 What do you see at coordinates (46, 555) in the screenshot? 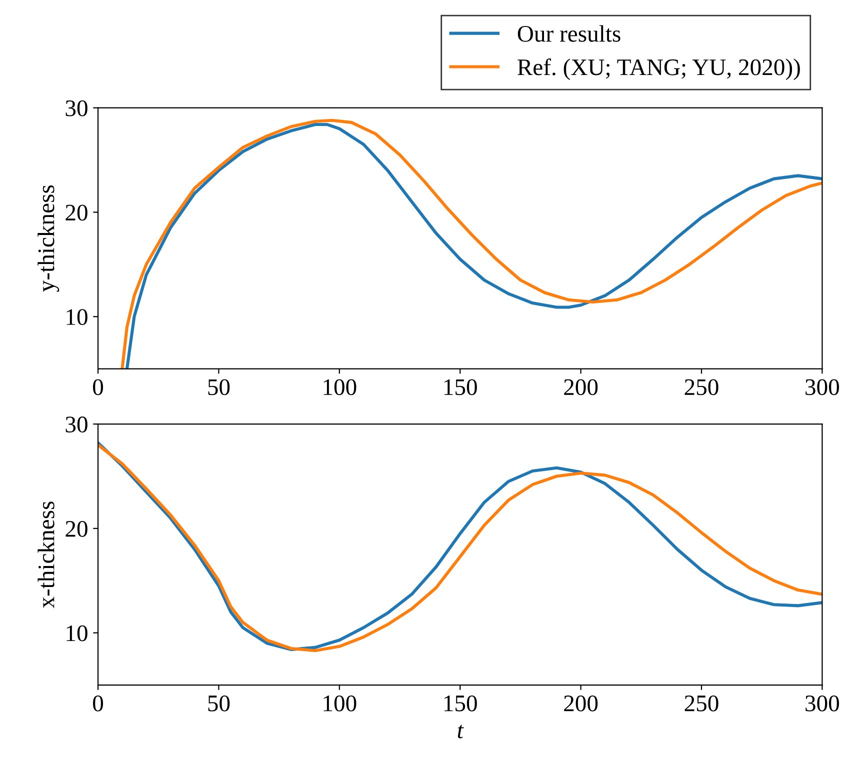
I see `y-axis-title: x-thickness` at bounding box center [46, 555].